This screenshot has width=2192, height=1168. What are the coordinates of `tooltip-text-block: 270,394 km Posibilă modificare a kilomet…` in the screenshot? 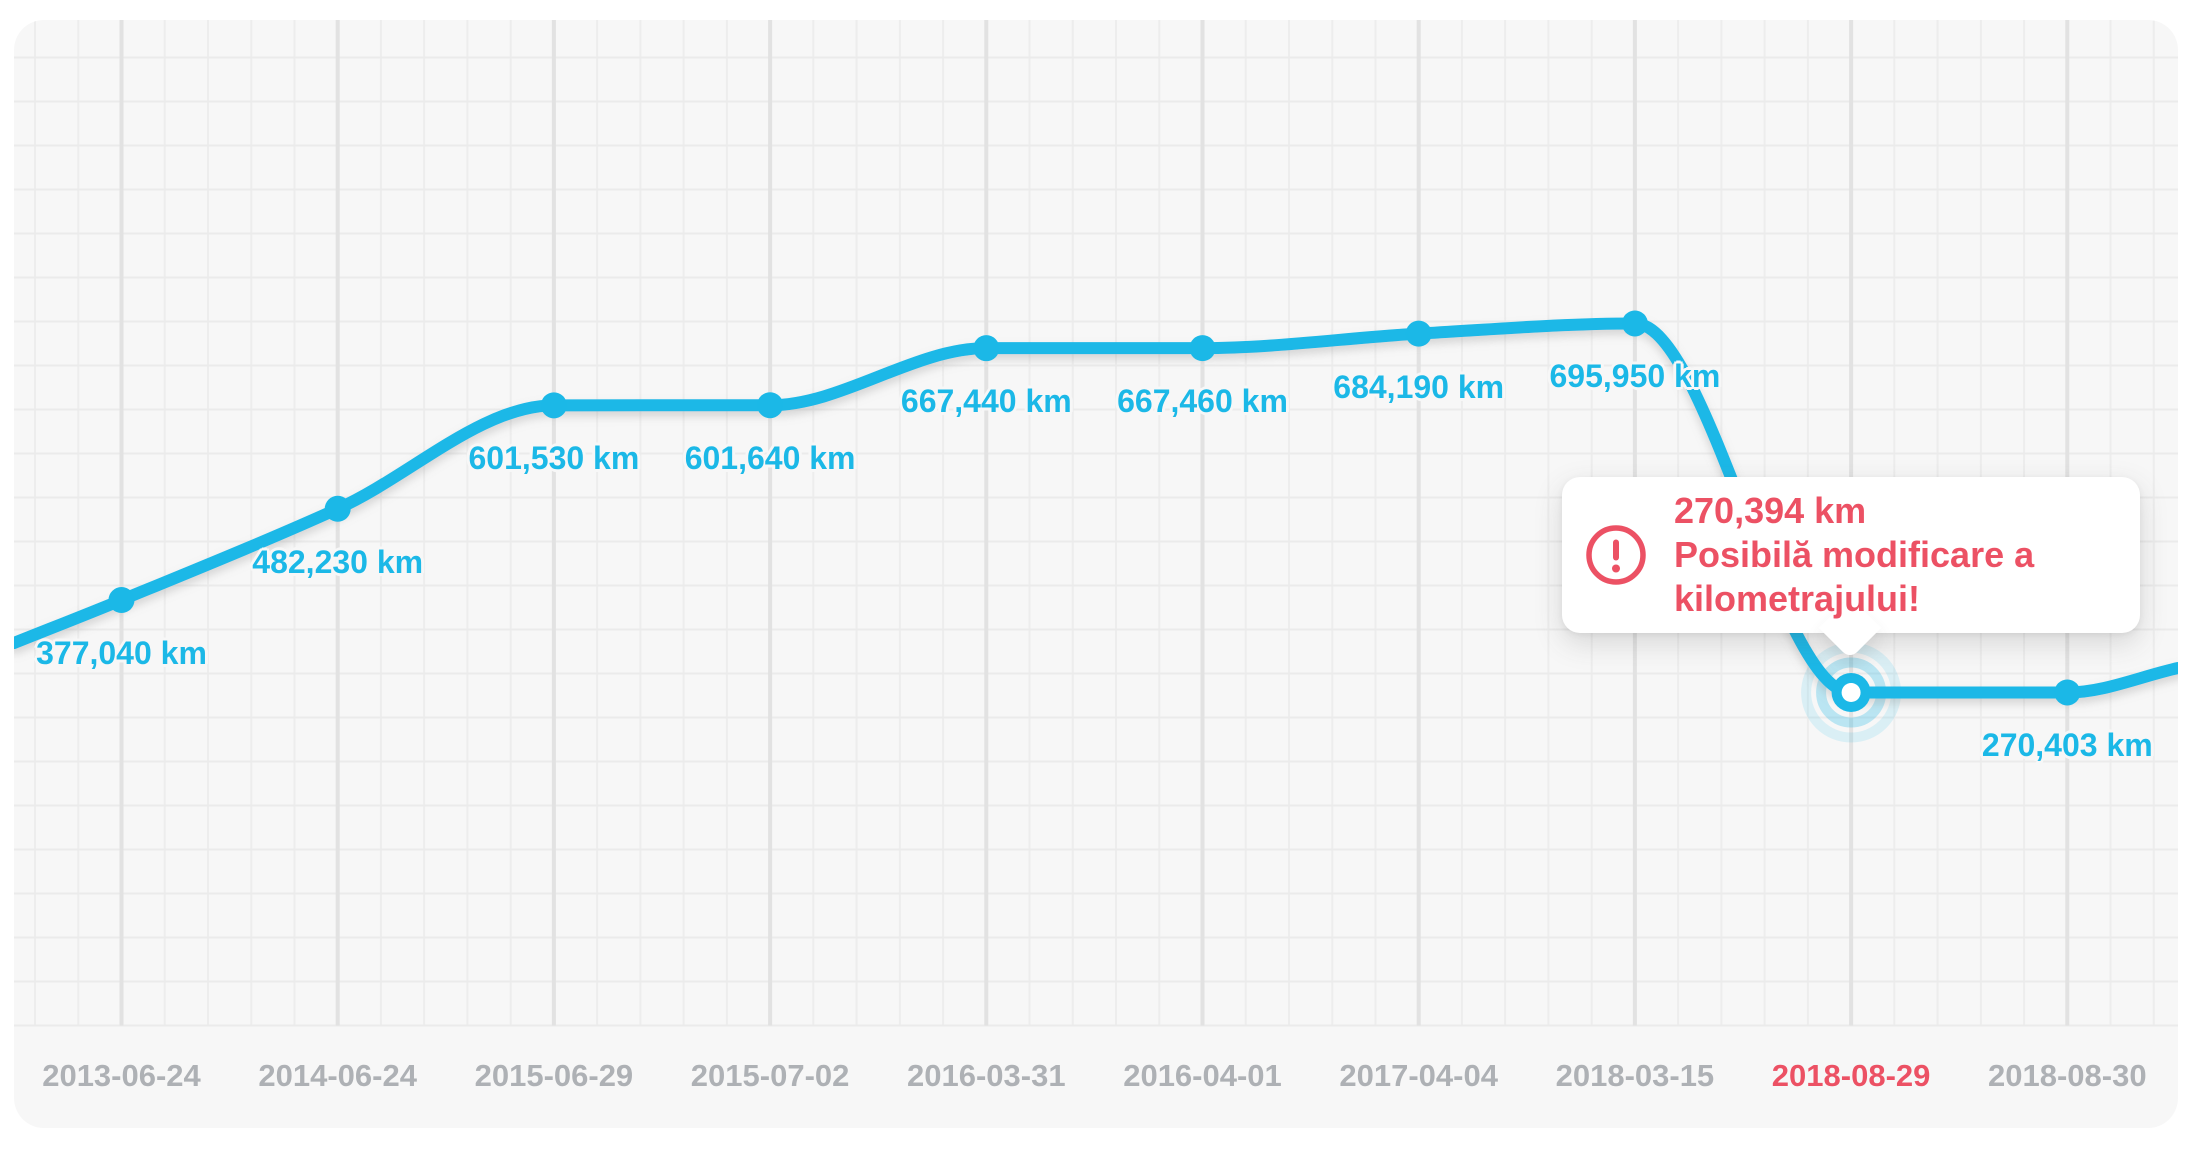 It's located at (1895, 555).